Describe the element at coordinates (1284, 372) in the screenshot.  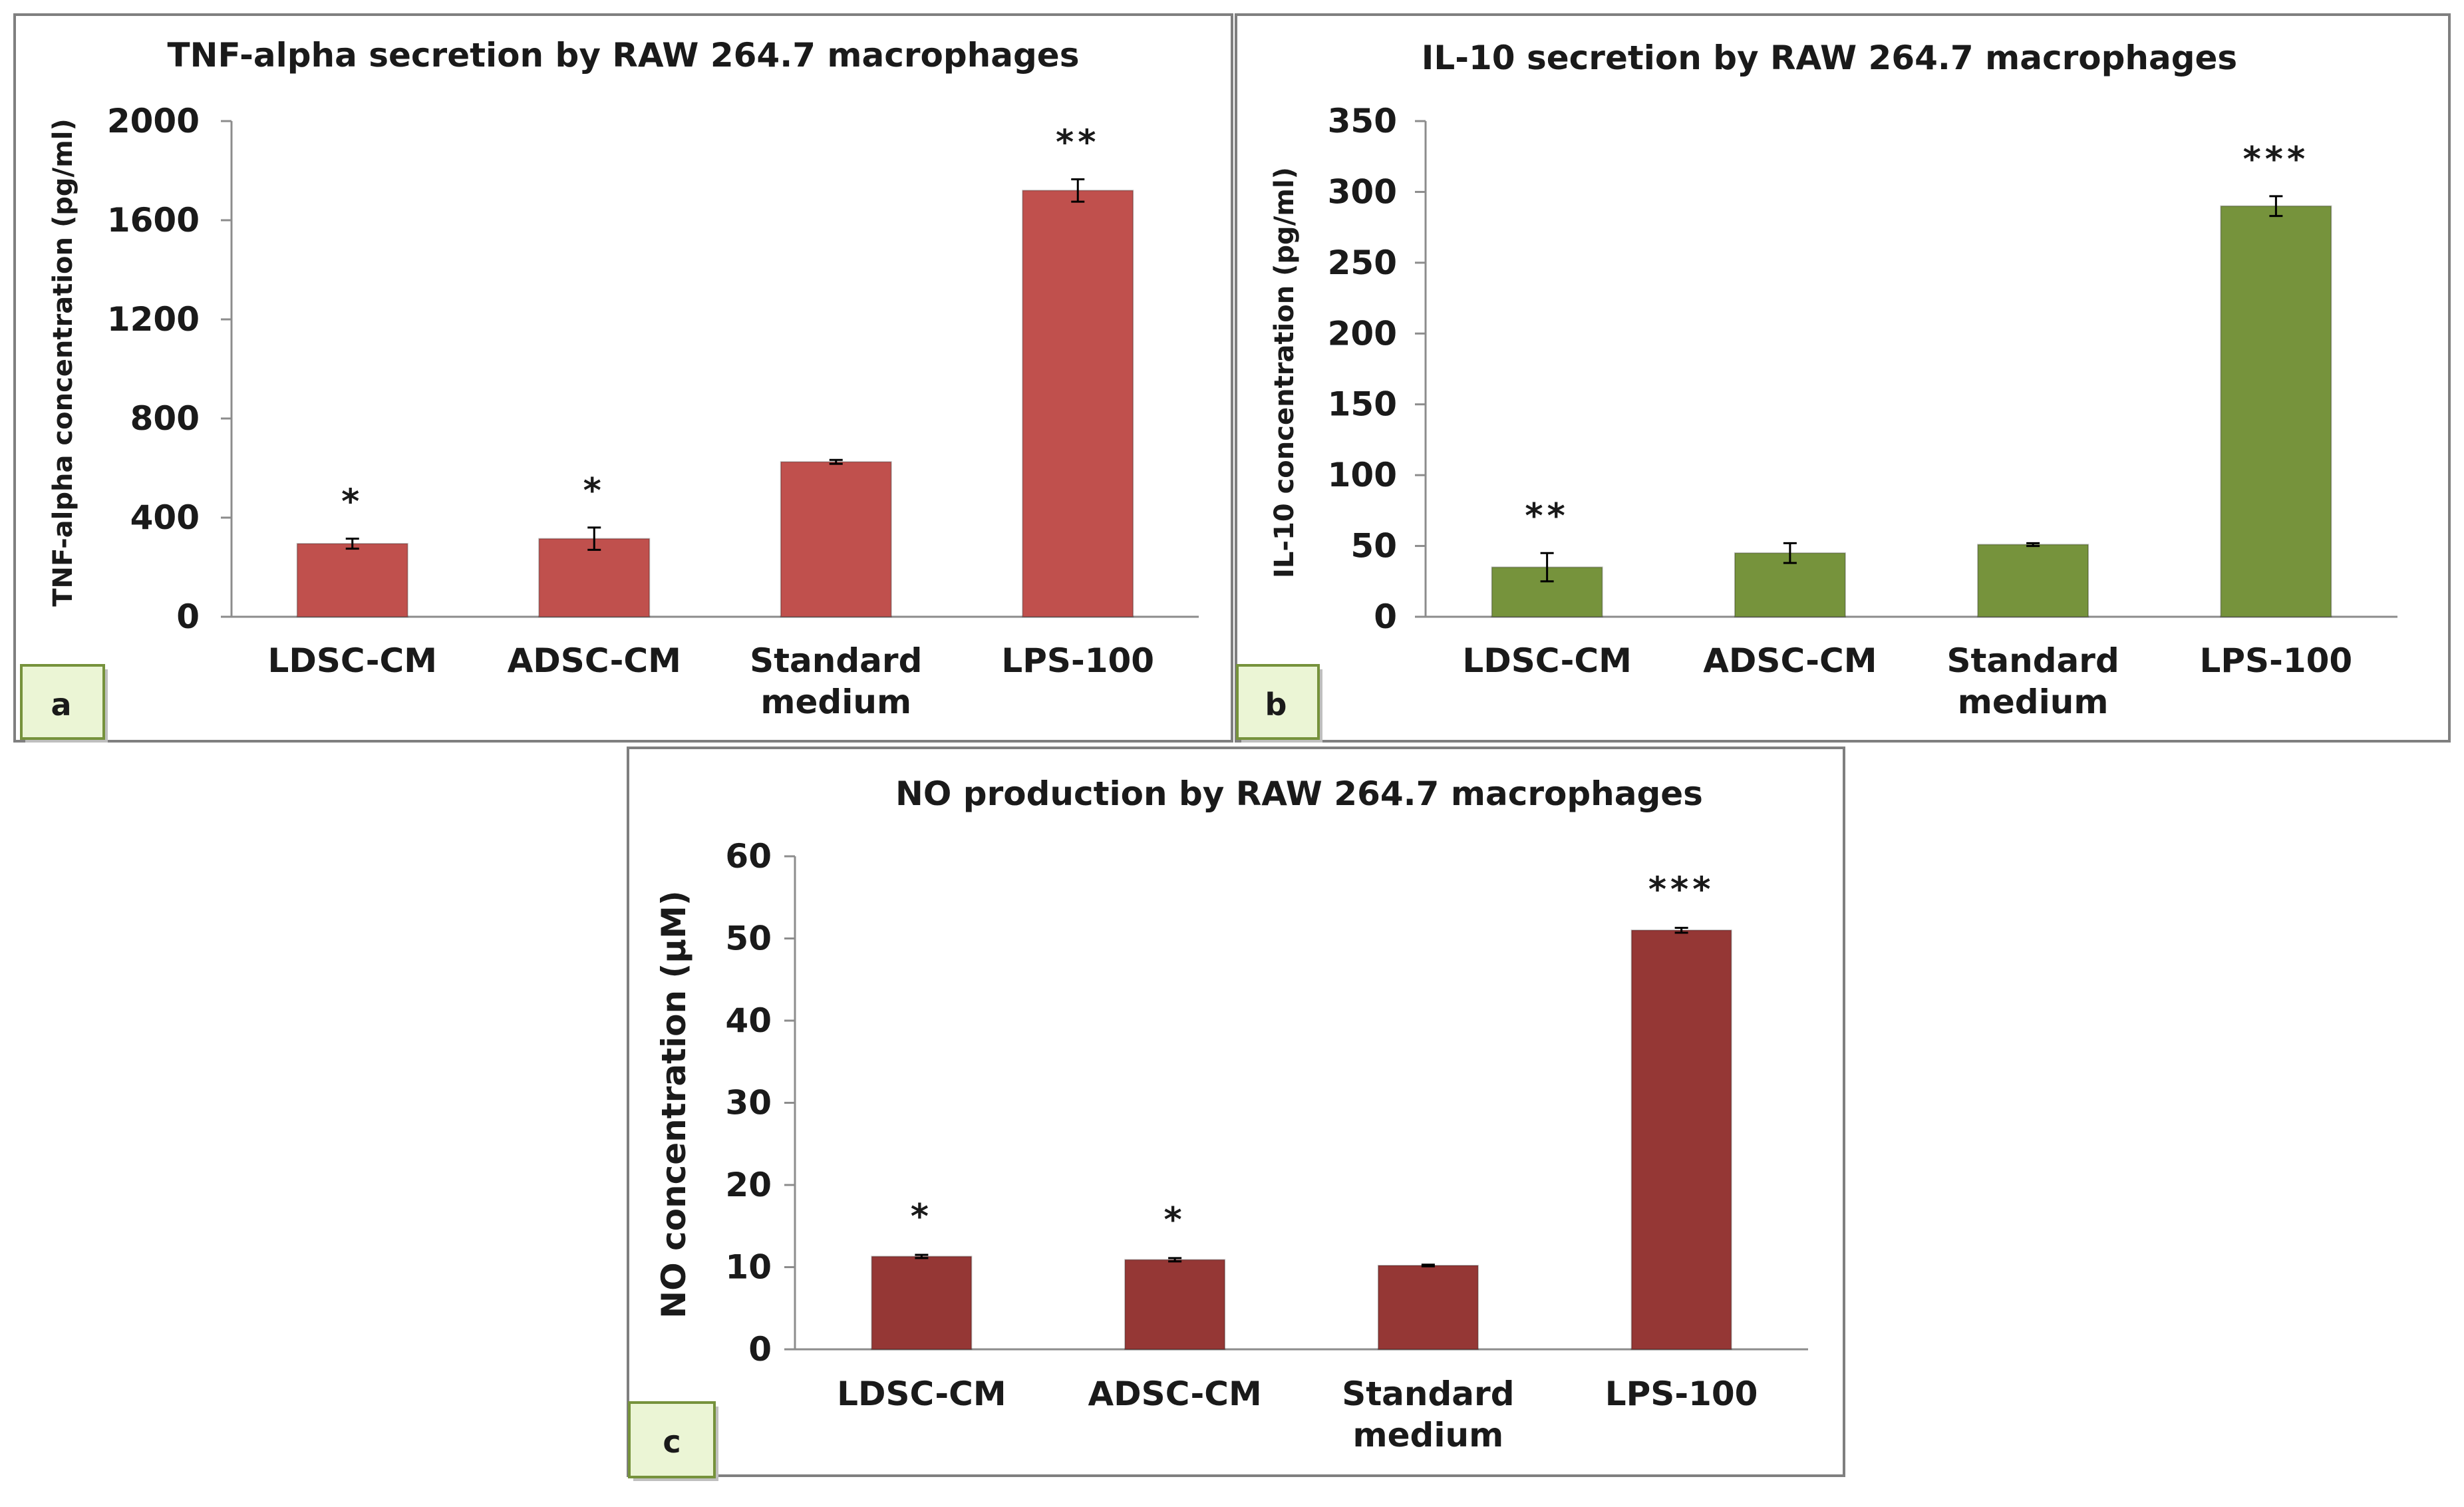
I see `y-axis-label: IL-10 concentration (pg/ml)` at that location.